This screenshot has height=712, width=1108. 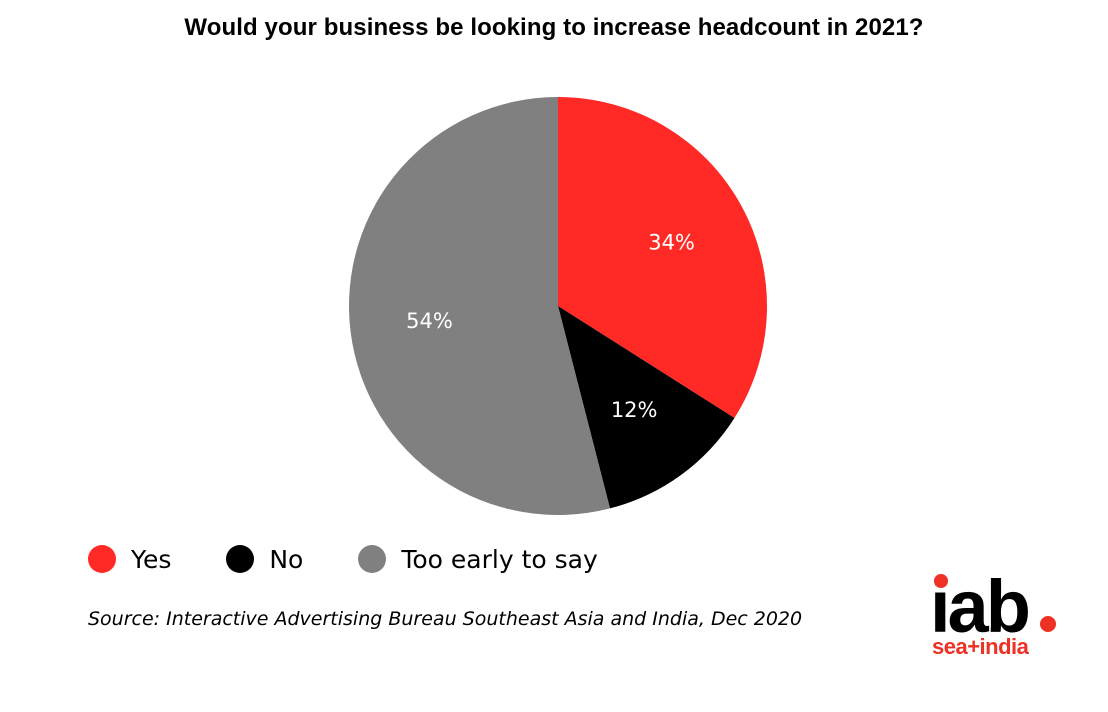 What do you see at coordinates (662, 257) in the screenshot?
I see `pie-slice-yes` at bounding box center [662, 257].